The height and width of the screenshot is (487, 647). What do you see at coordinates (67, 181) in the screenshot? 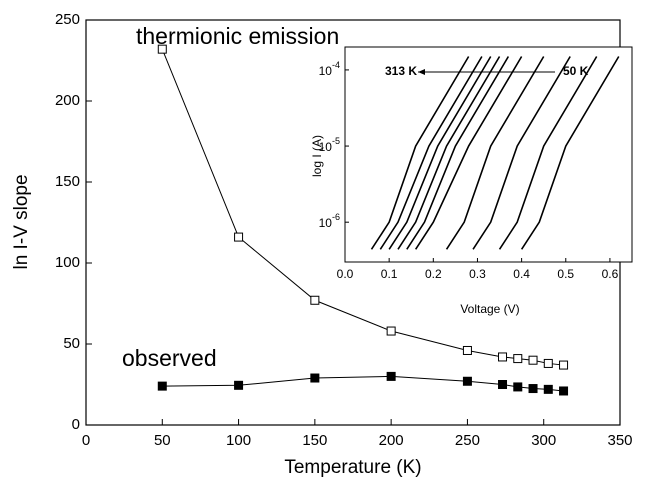
I see `y-tick-label: 150` at bounding box center [67, 181].